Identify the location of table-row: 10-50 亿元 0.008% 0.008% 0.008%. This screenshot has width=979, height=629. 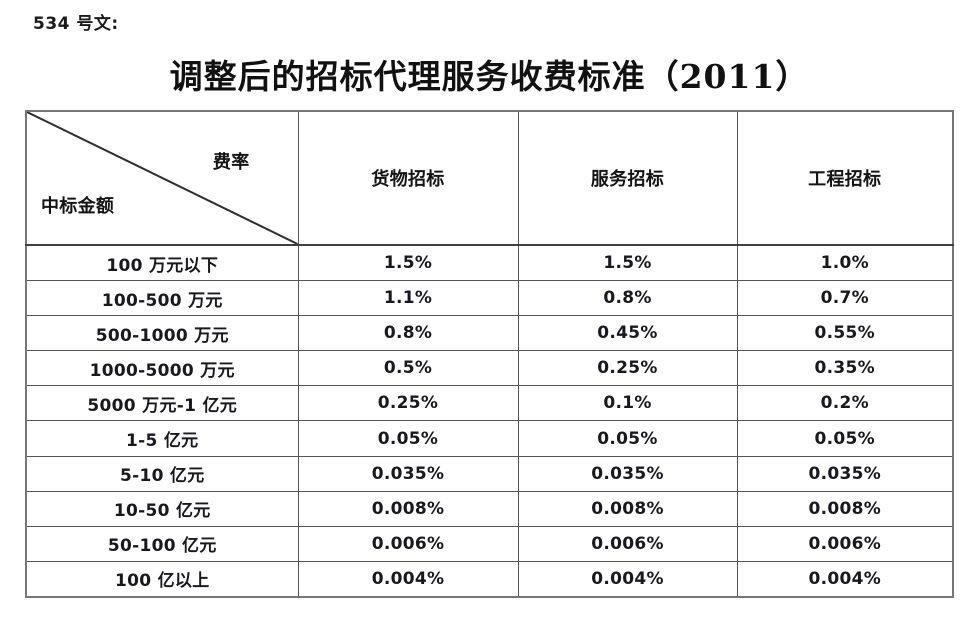
(489, 508).